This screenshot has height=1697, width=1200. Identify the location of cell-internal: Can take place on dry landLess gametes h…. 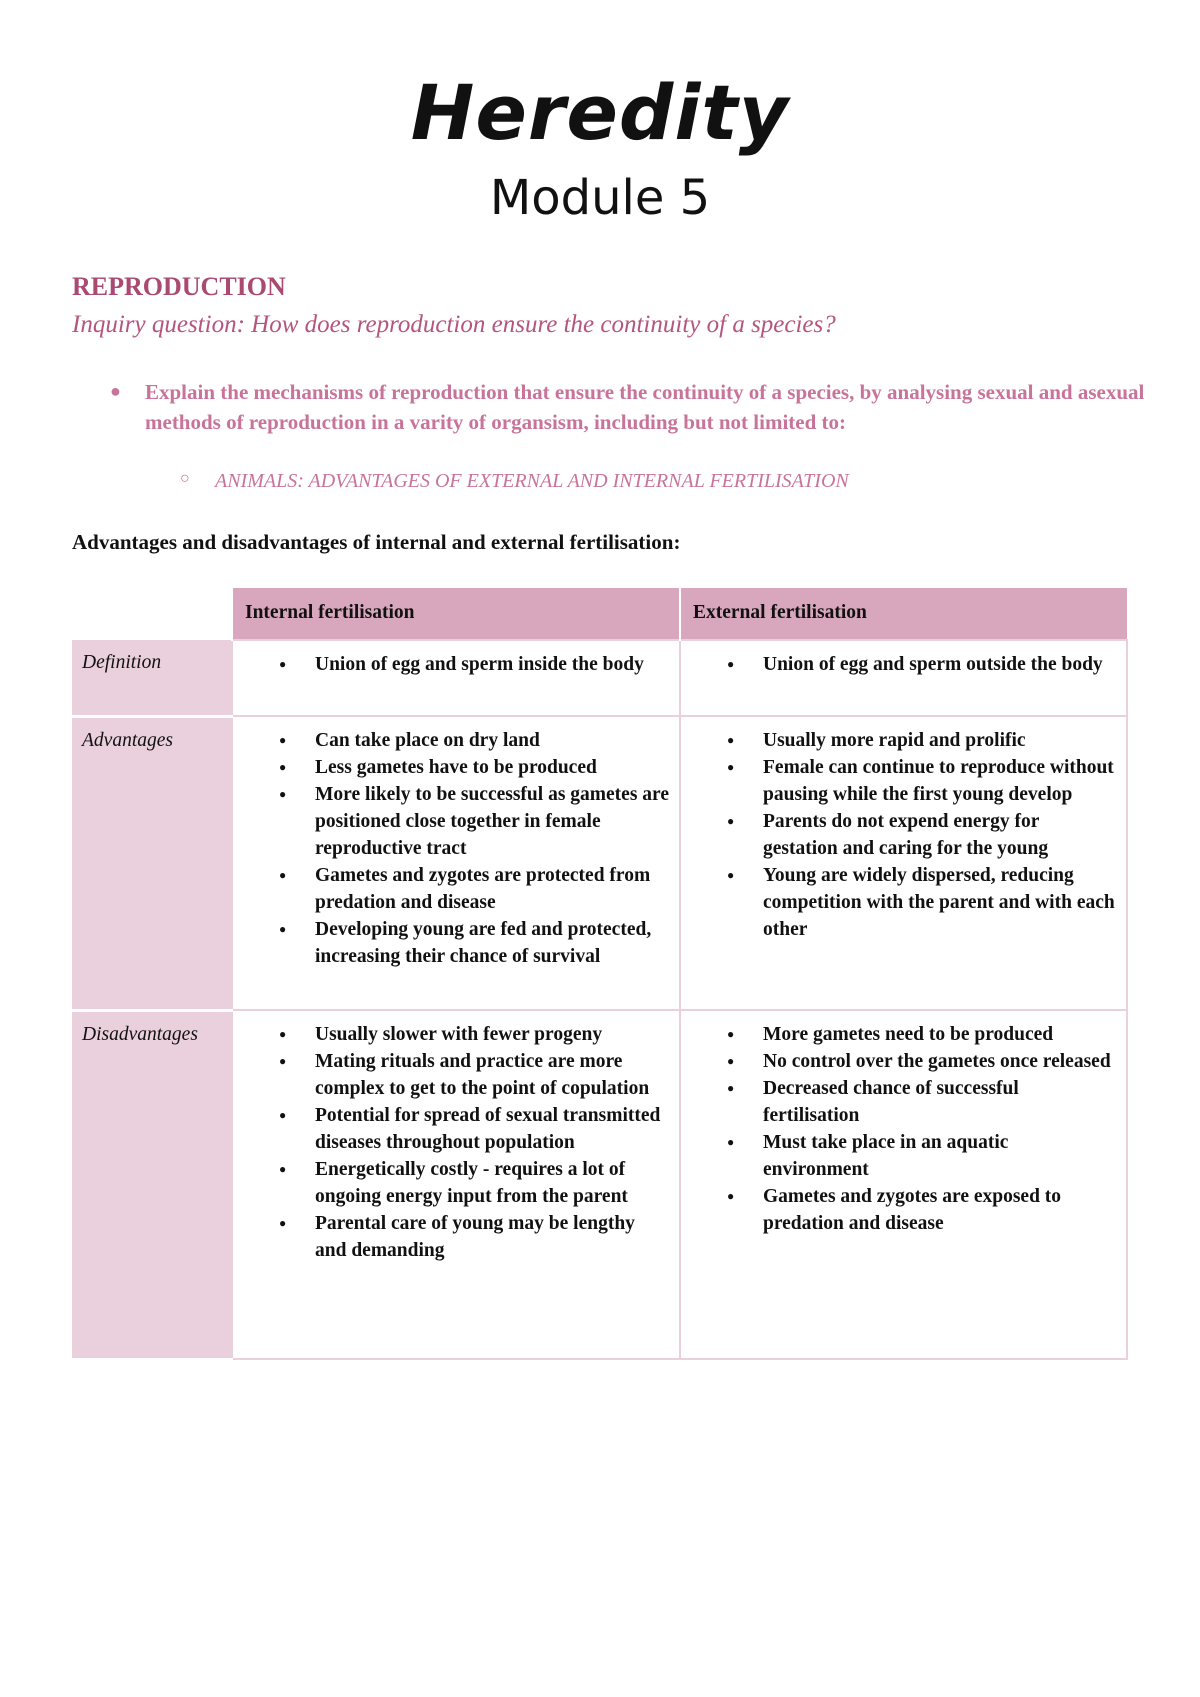
(456, 863).